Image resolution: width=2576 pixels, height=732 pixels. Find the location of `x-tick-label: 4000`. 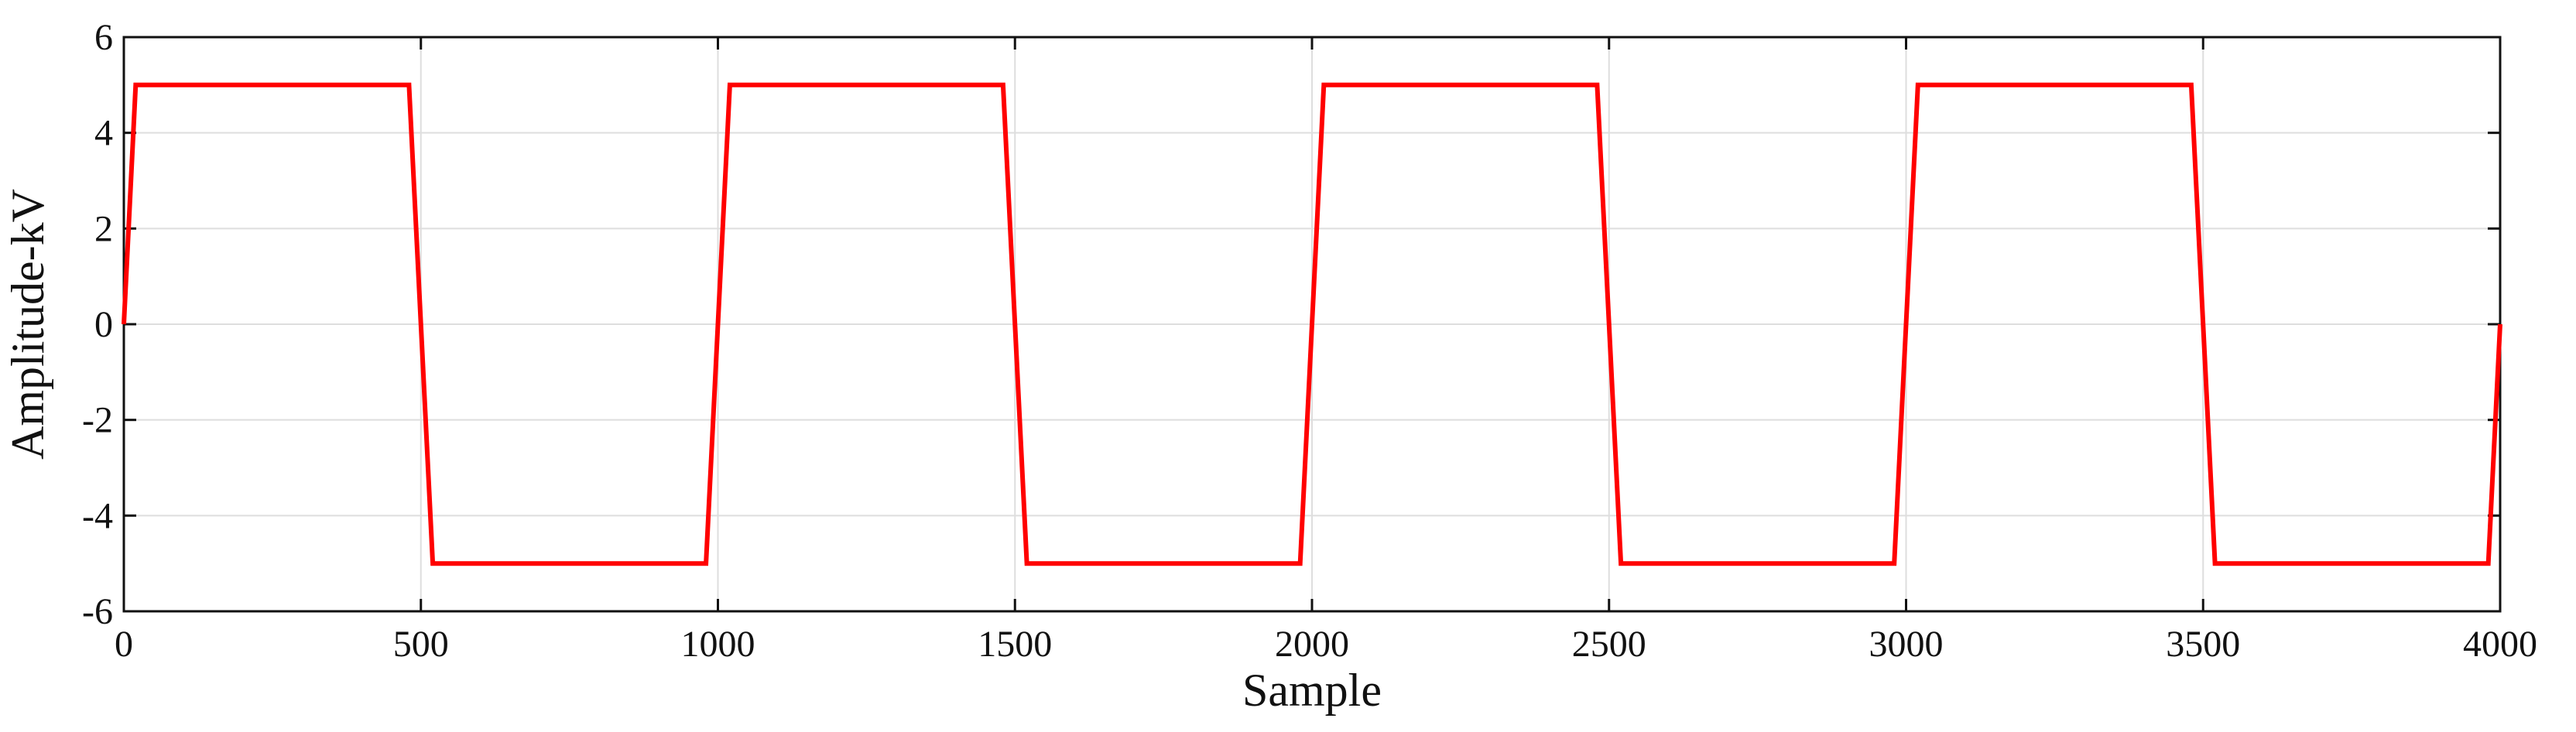

x-tick-label: 4000 is located at coordinates (2500, 644).